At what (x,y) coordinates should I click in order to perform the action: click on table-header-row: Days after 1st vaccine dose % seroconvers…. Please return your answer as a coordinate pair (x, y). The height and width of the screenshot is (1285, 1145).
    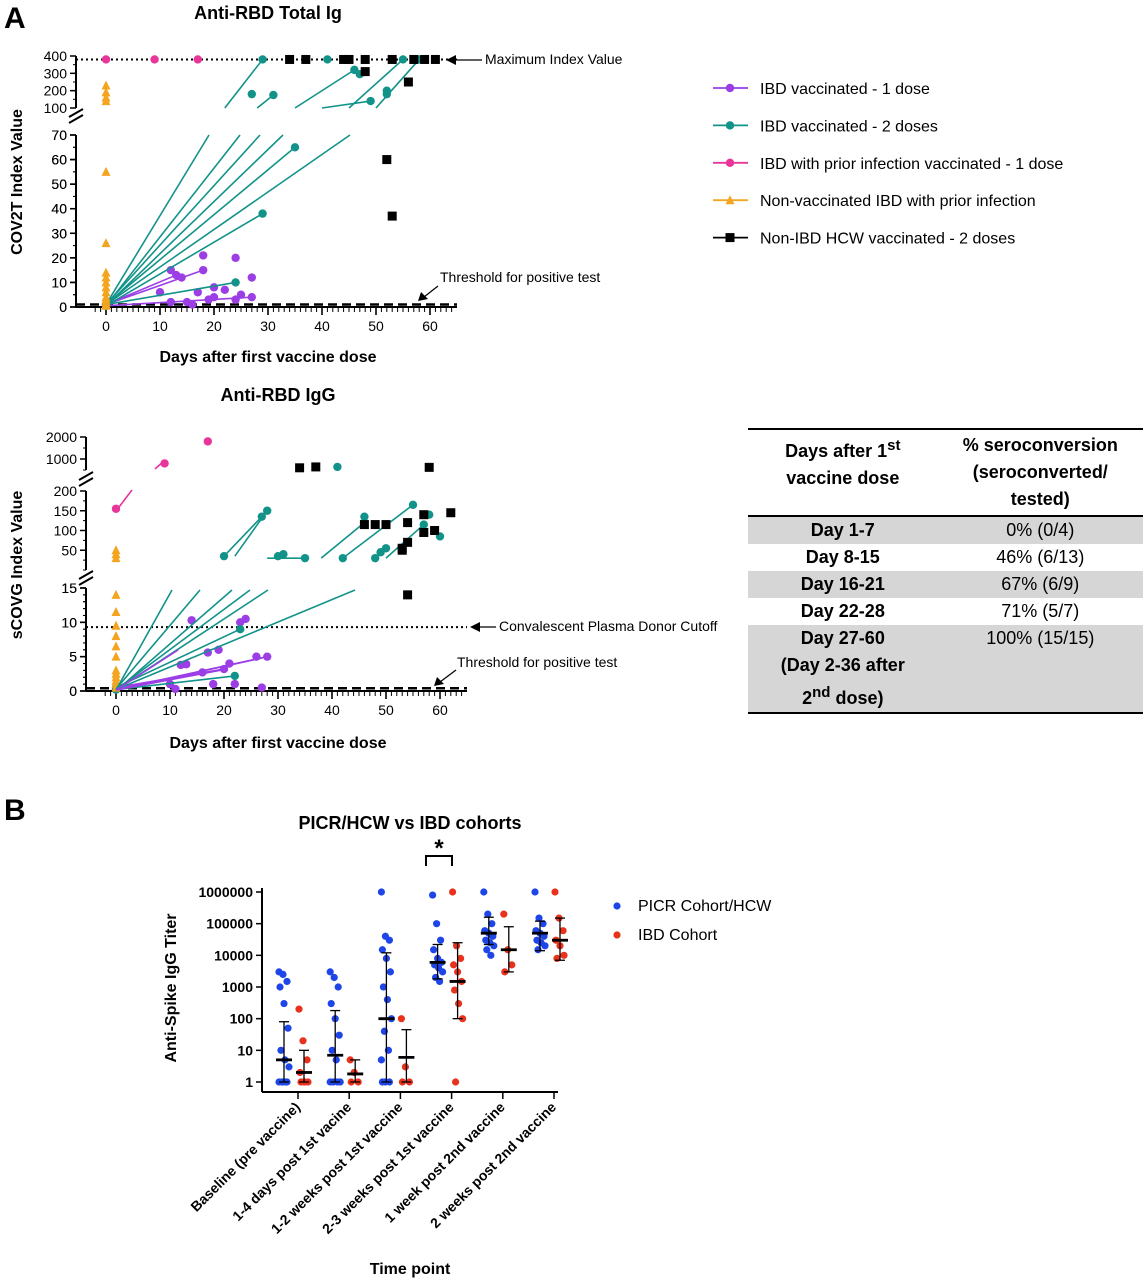
    Looking at the image, I should click on (945, 472).